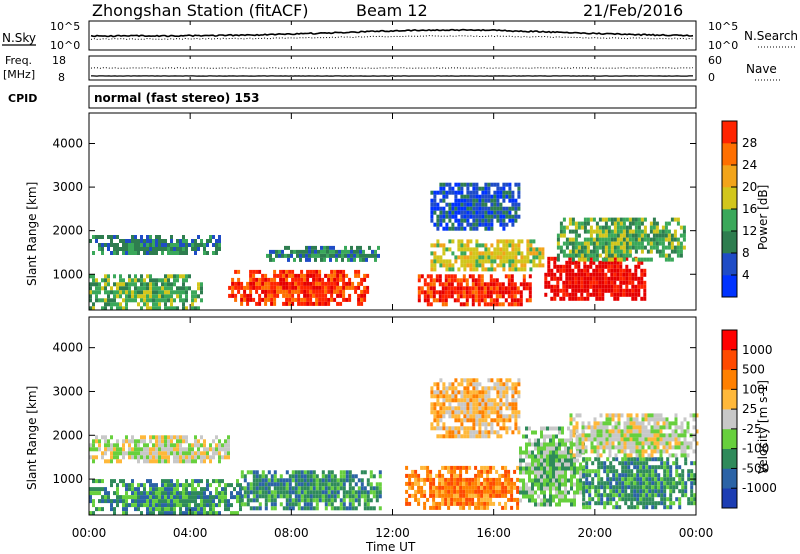  Describe the element at coordinates (67, 435) in the screenshot. I see `velocity-ytick-label: 2000` at that location.